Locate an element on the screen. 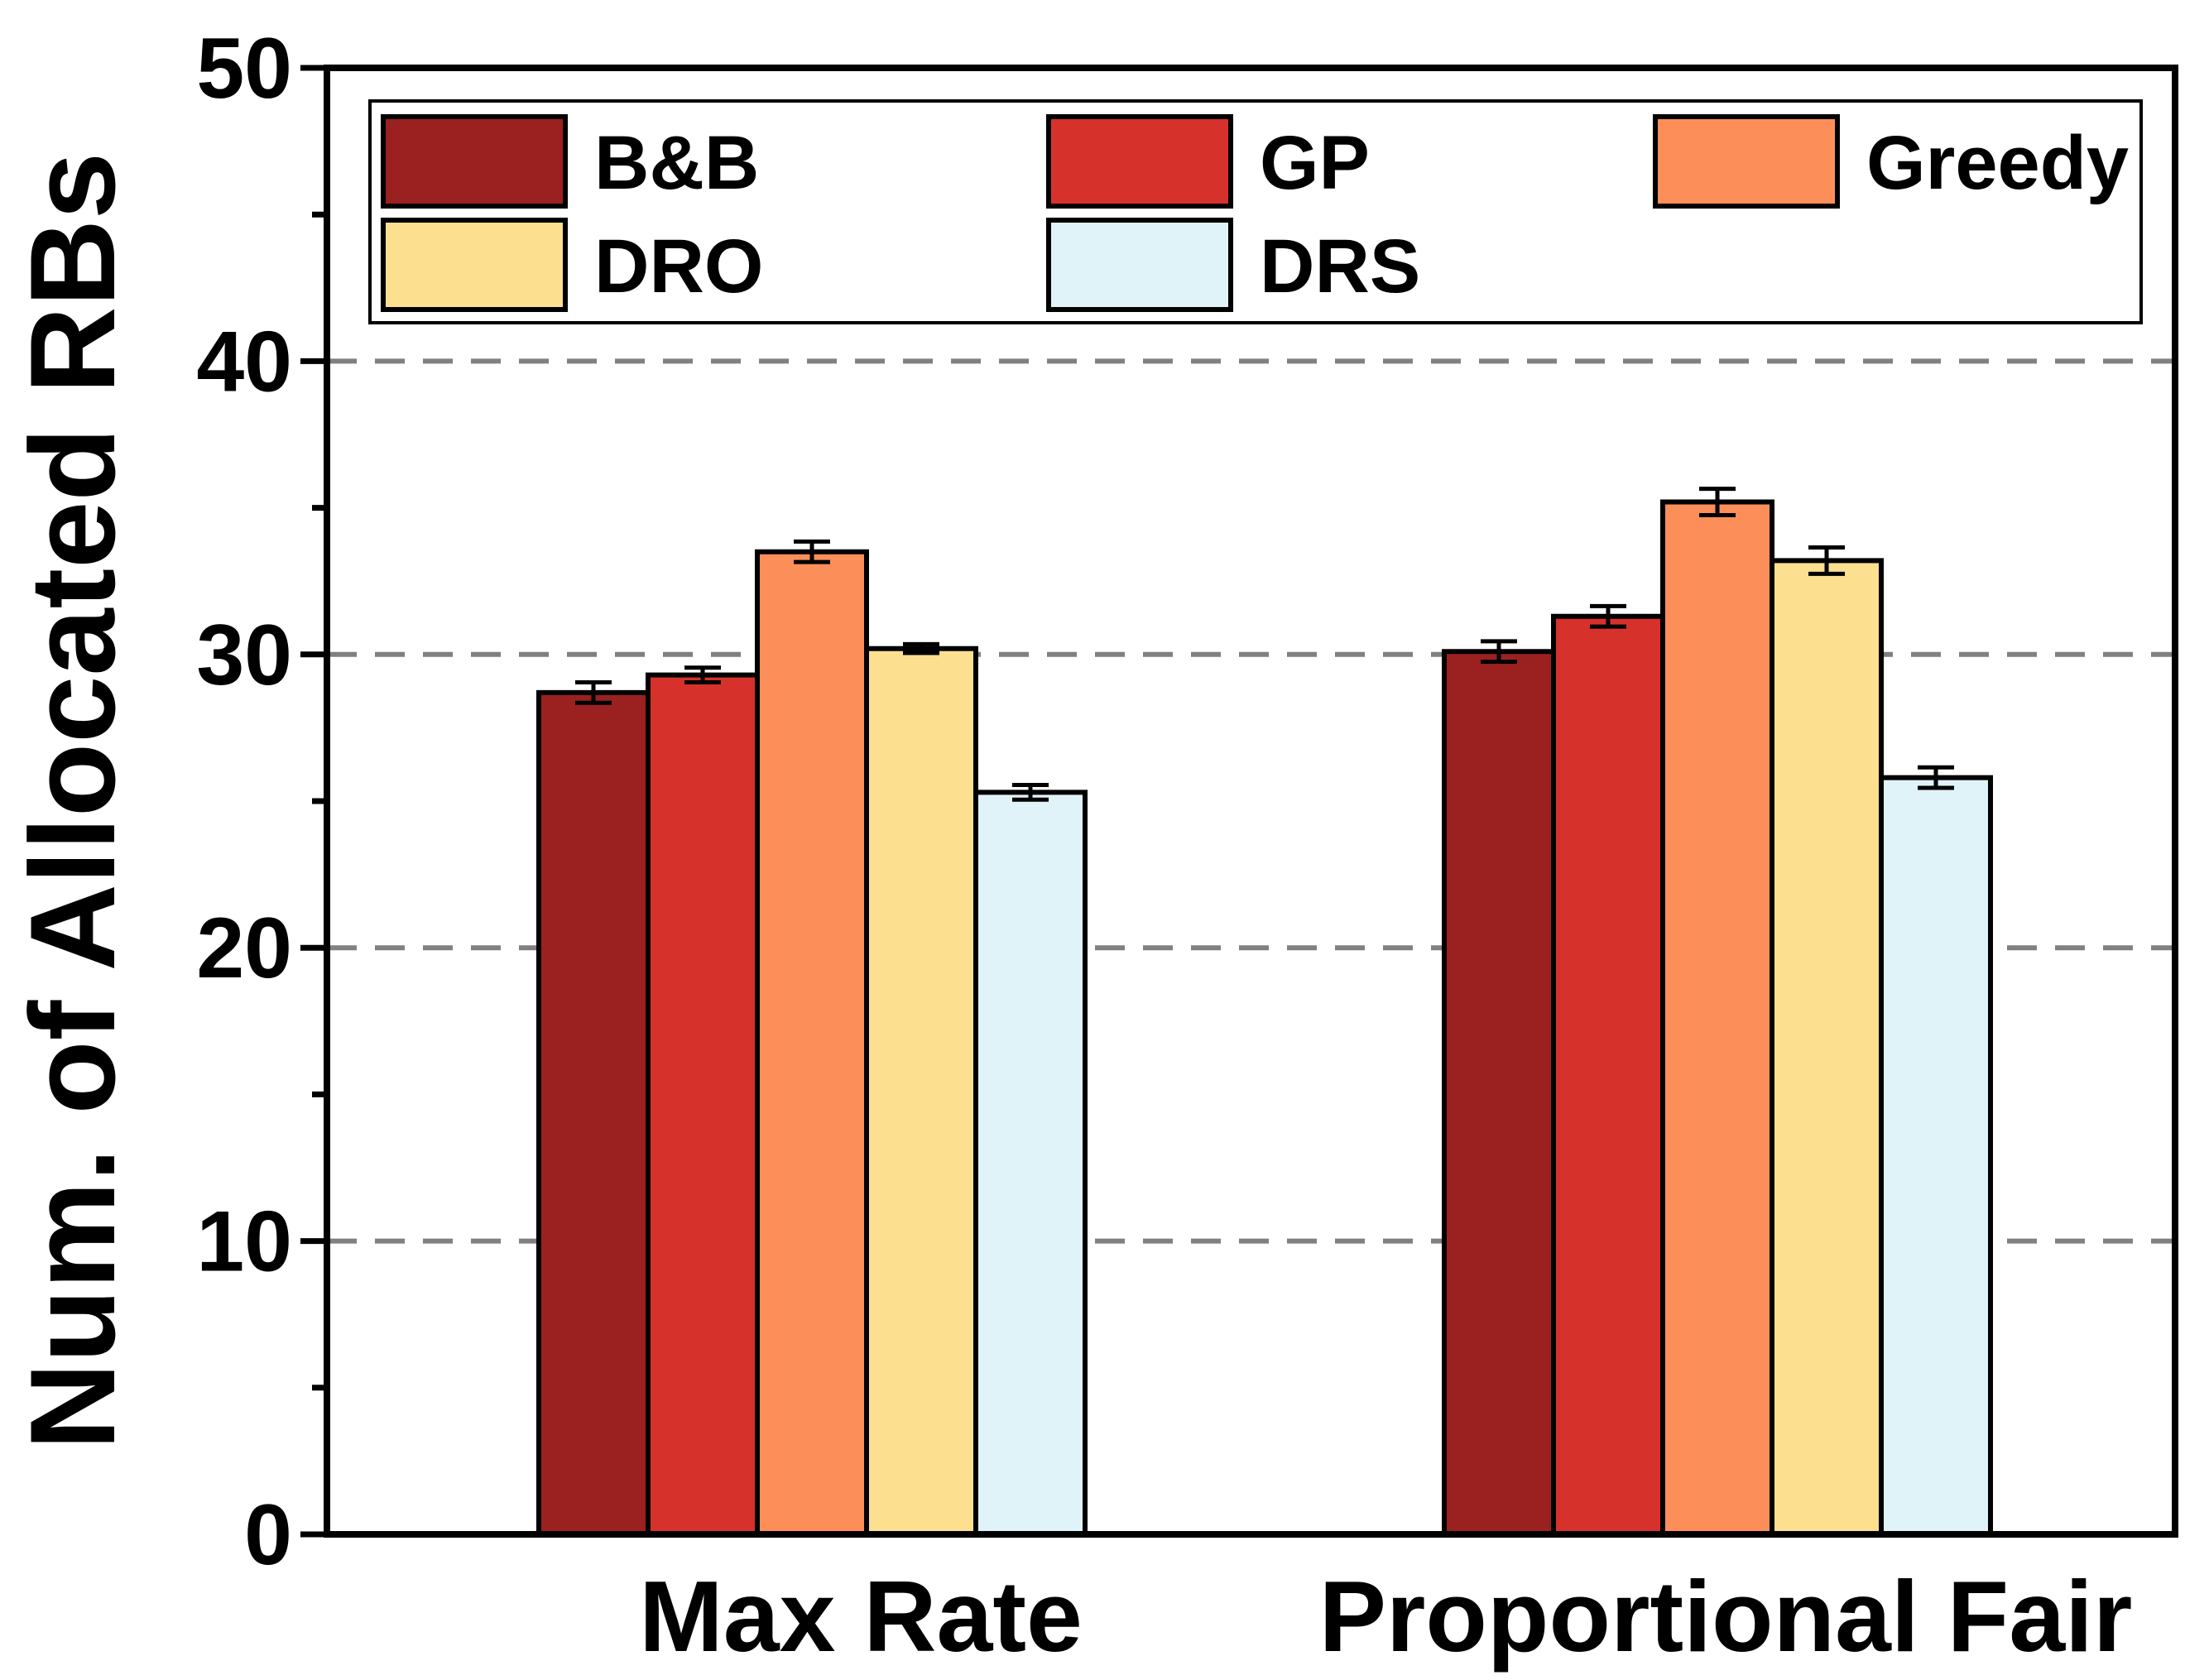 This screenshot has width=2185, height=1680. y-axis-title: Num. of Allocated RBs is located at coordinates (73, 801).